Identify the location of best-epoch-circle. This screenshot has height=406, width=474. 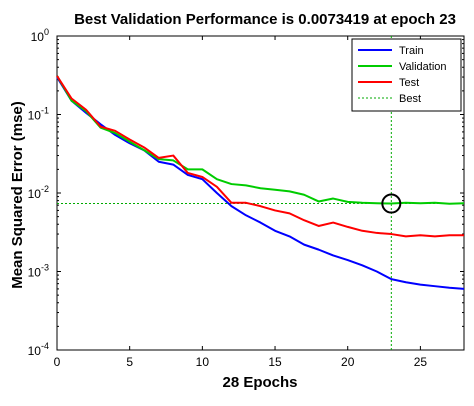
(391, 203).